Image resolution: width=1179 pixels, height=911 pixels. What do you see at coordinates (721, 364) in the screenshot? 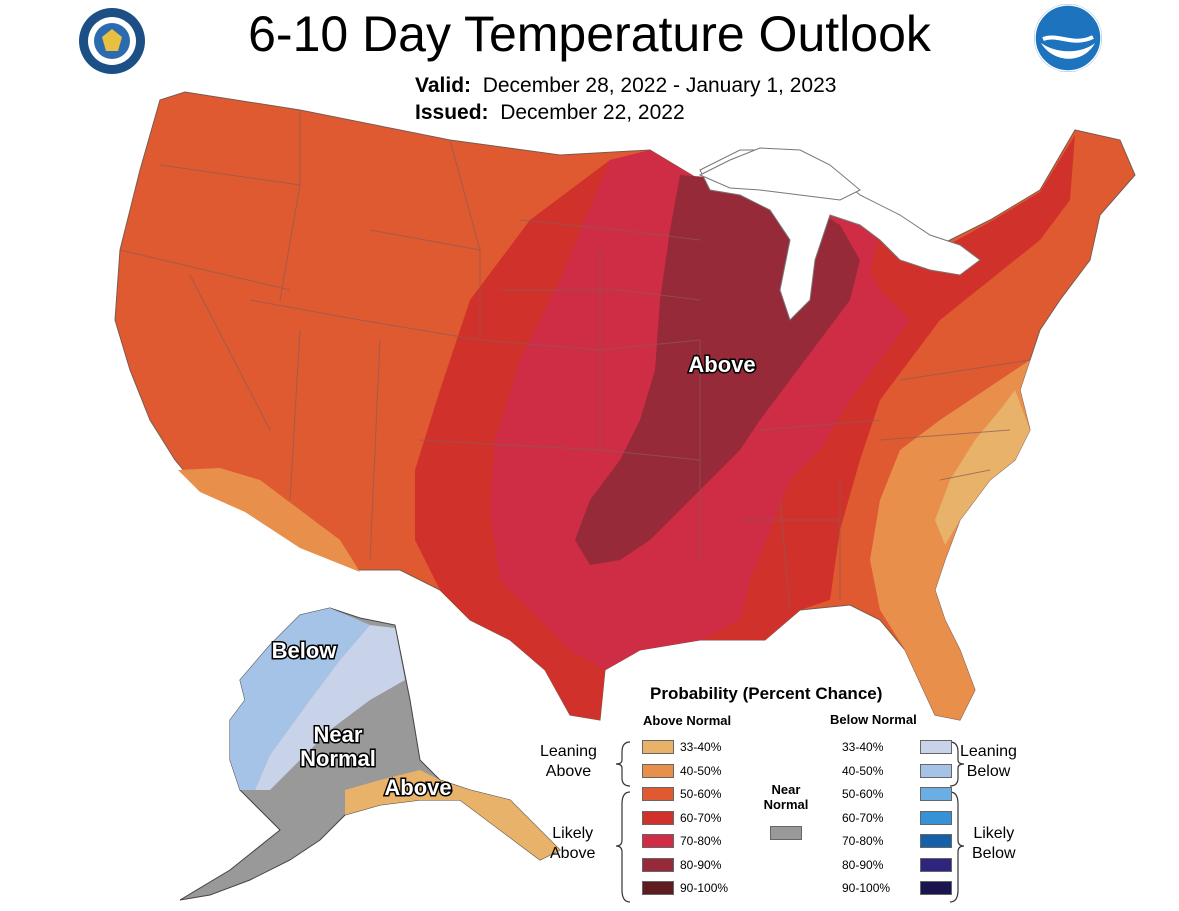
I see `conus-above-label: Above` at bounding box center [721, 364].